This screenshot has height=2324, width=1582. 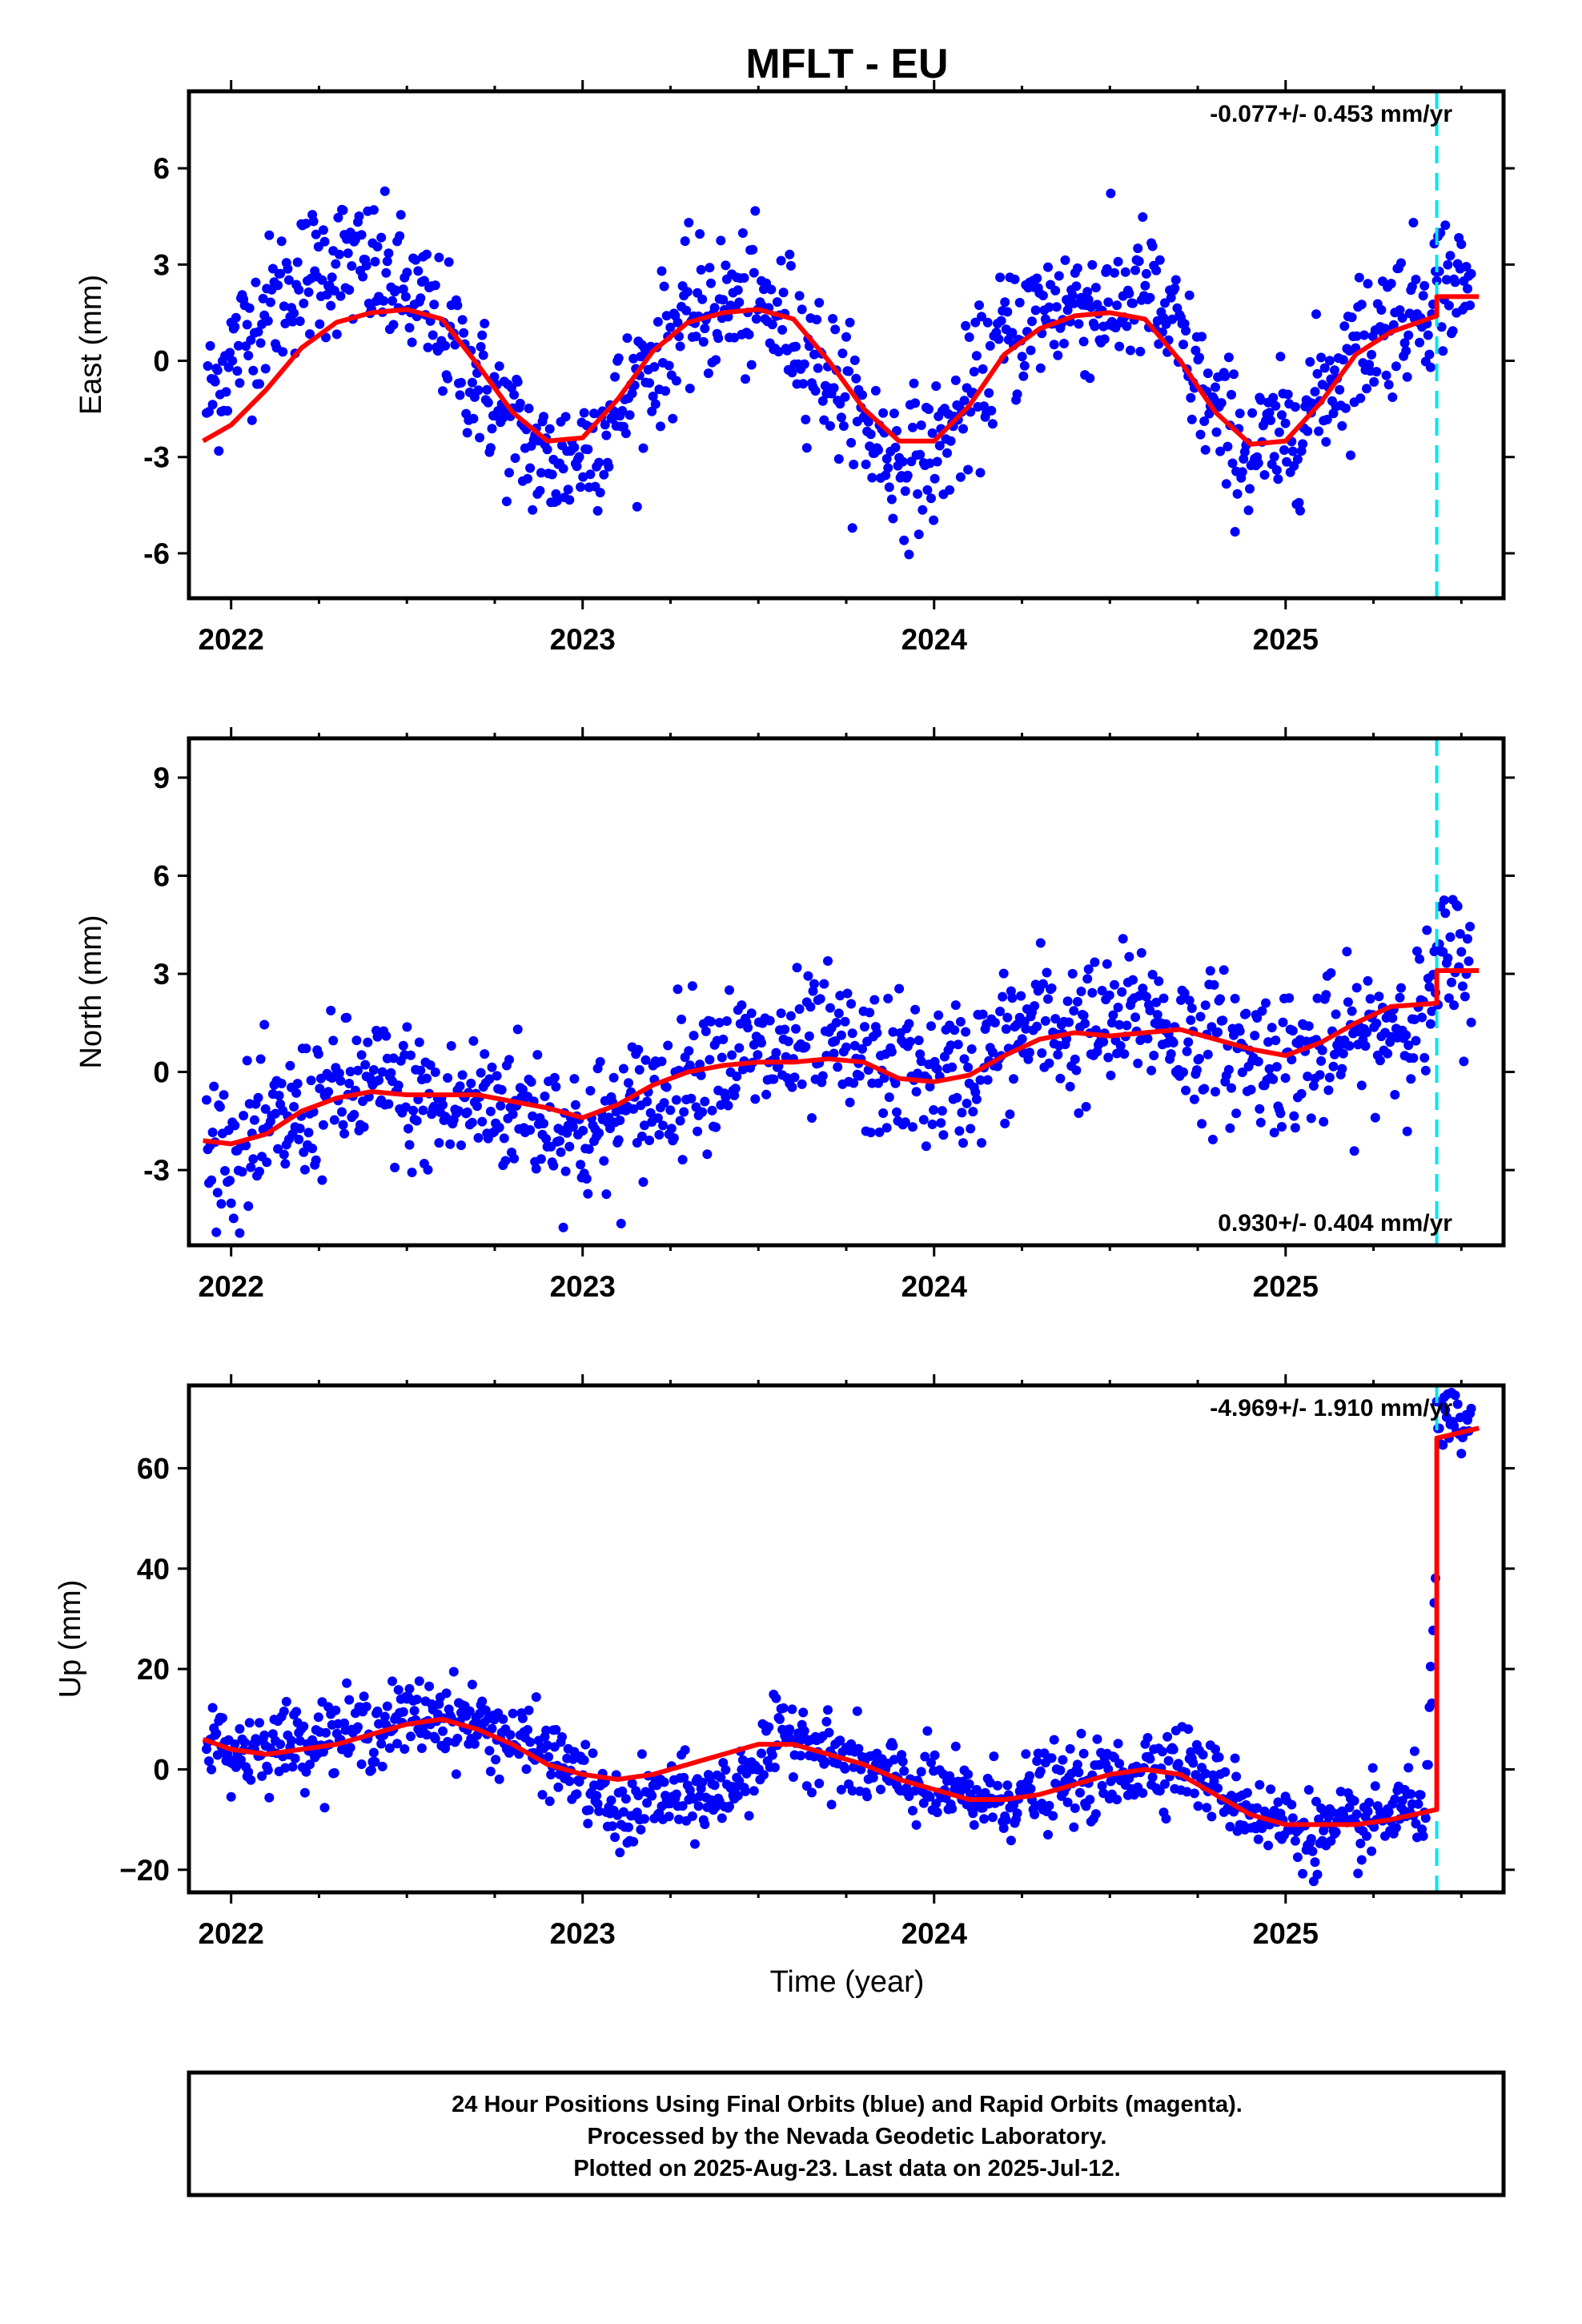 I want to click on x-tick-label: 2025, so click(x=1286, y=1934).